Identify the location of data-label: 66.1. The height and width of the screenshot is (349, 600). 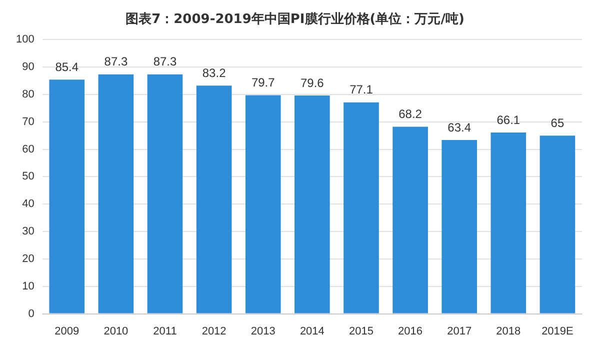
(508, 119).